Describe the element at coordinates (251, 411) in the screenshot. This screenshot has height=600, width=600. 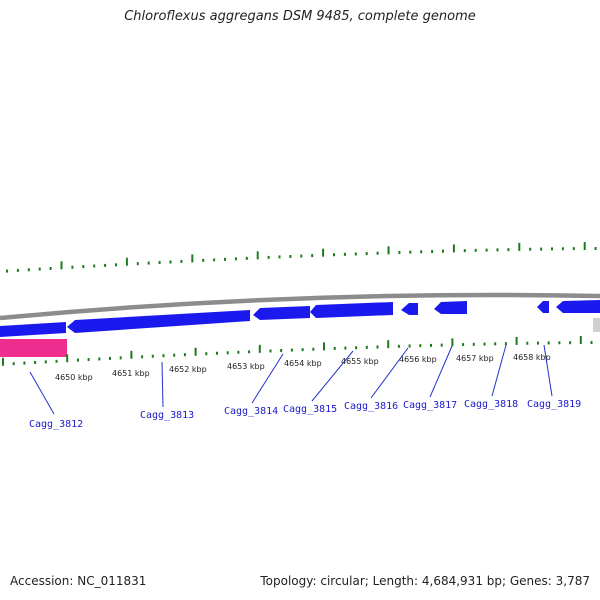
I see `gene-label: Cagg_3814` at that location.